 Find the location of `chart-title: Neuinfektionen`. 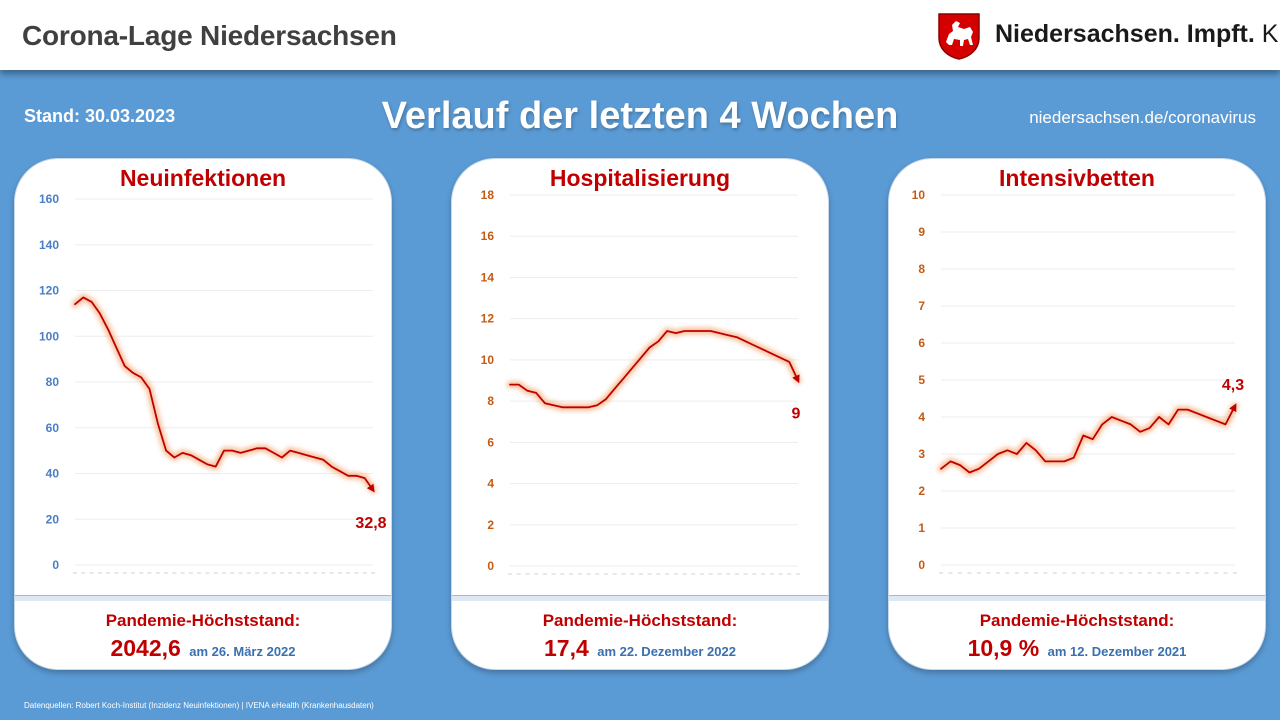

chart-title: Neuinfektionen is located at coordinates (203, 178).